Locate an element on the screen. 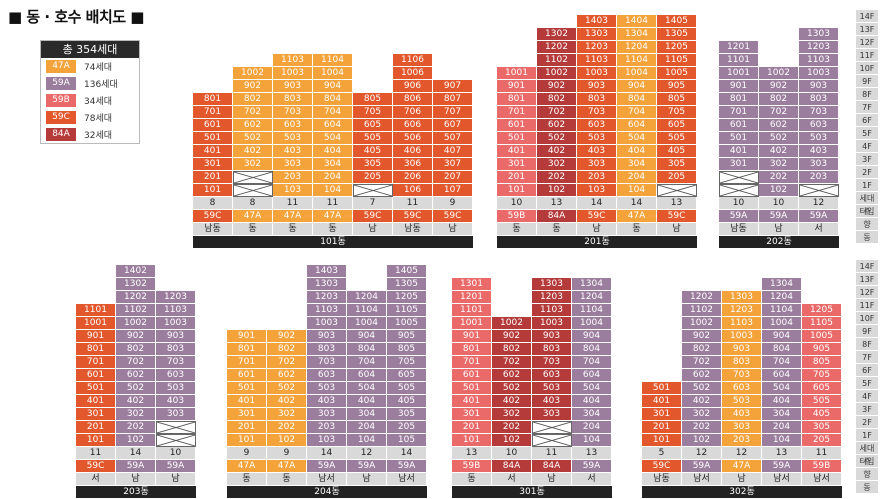 This screenshot has height=499, width=883. unit-count: 11 is located at coordinates (96, 453).